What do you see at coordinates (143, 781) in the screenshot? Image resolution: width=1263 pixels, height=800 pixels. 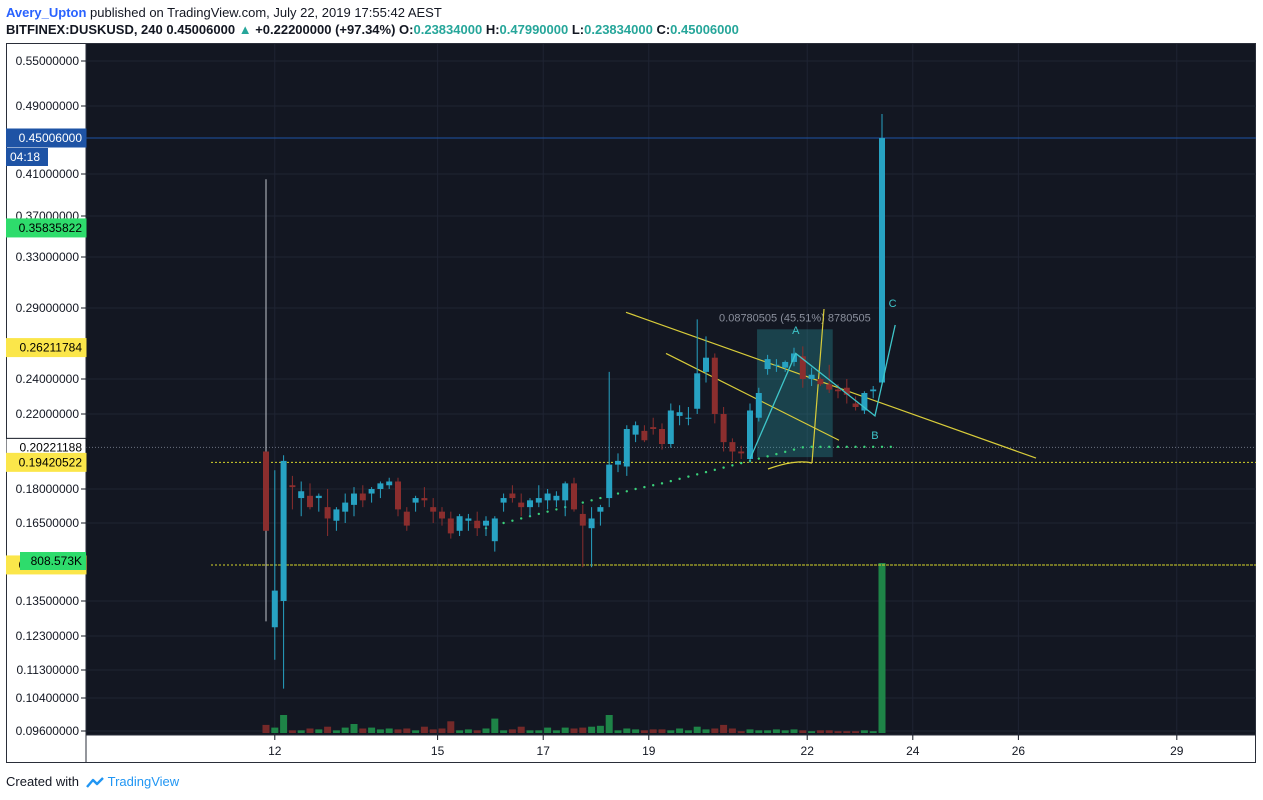 I see `tradingview-link: TradingView` at bounding box center [143, 781].